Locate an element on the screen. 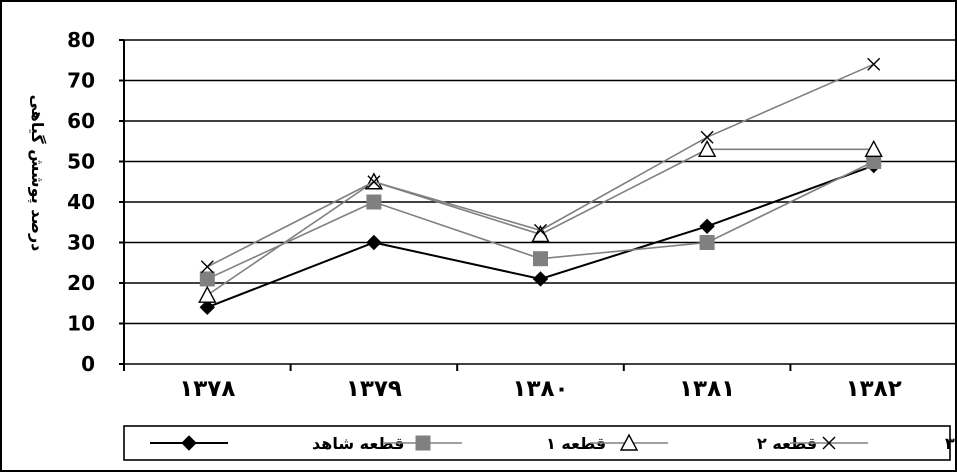 The width and height of the screenshot is (957, 472). x-tick-label: ۱۳۸۲ is located at coordinates (874, 389).